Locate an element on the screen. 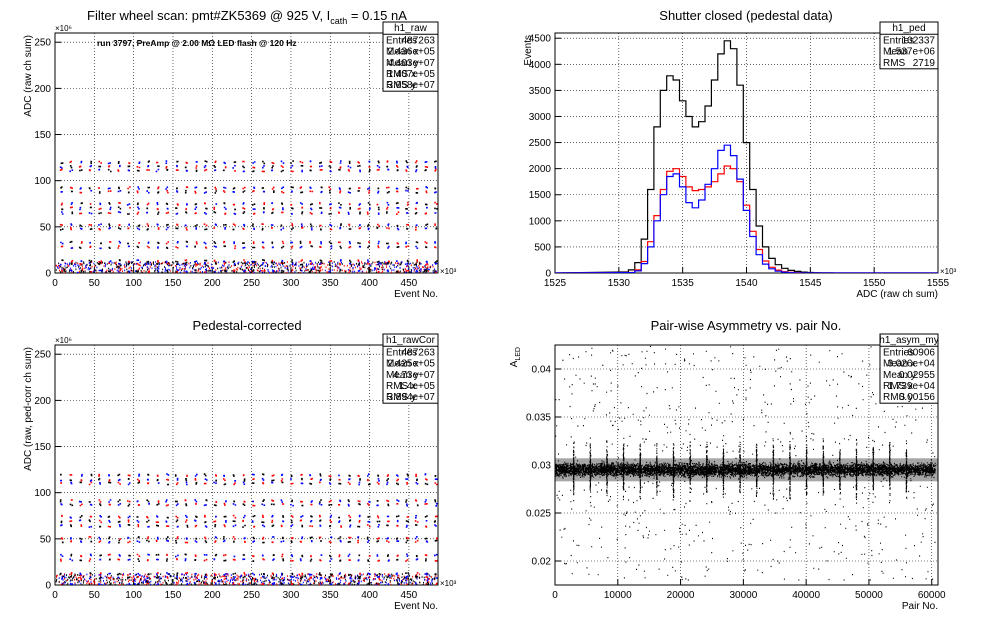 Image resolution: width=996 pixels, height=622 pixels. y-tick-label: 1000 is located at coordinates (540, 221).